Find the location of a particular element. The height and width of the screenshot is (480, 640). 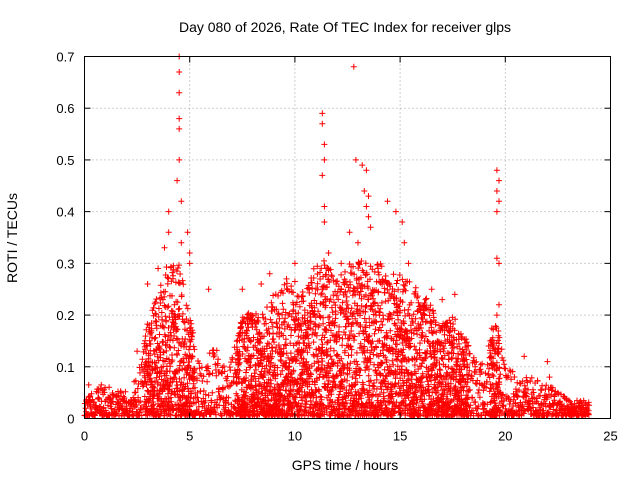

x-tick-label: 0 is located at coordinates (84, 436).